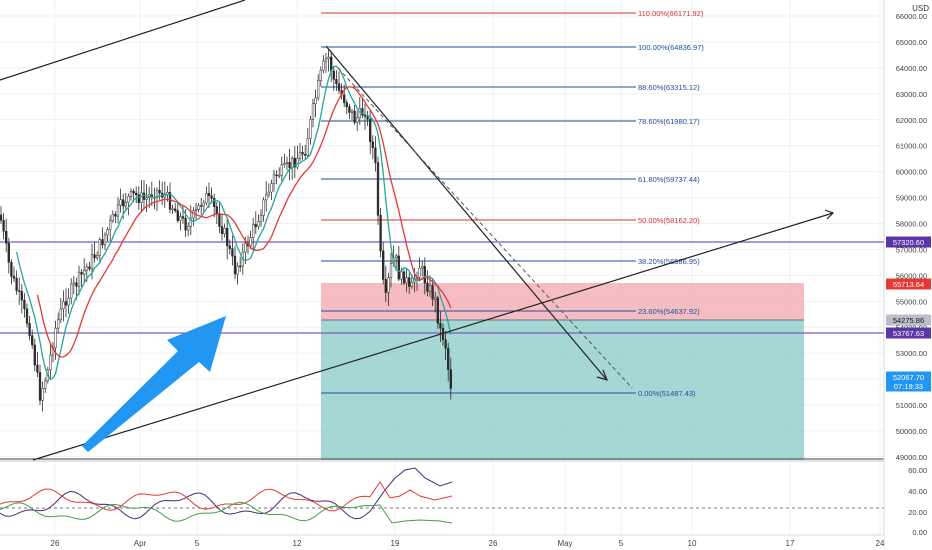 The width and height of the screenshot is (932, 550). What do you see at coordinates (669, 121) in the screenshot?
I see `fib-level-label: 78.60%(61980.17)` at bounding box center [669, 121].